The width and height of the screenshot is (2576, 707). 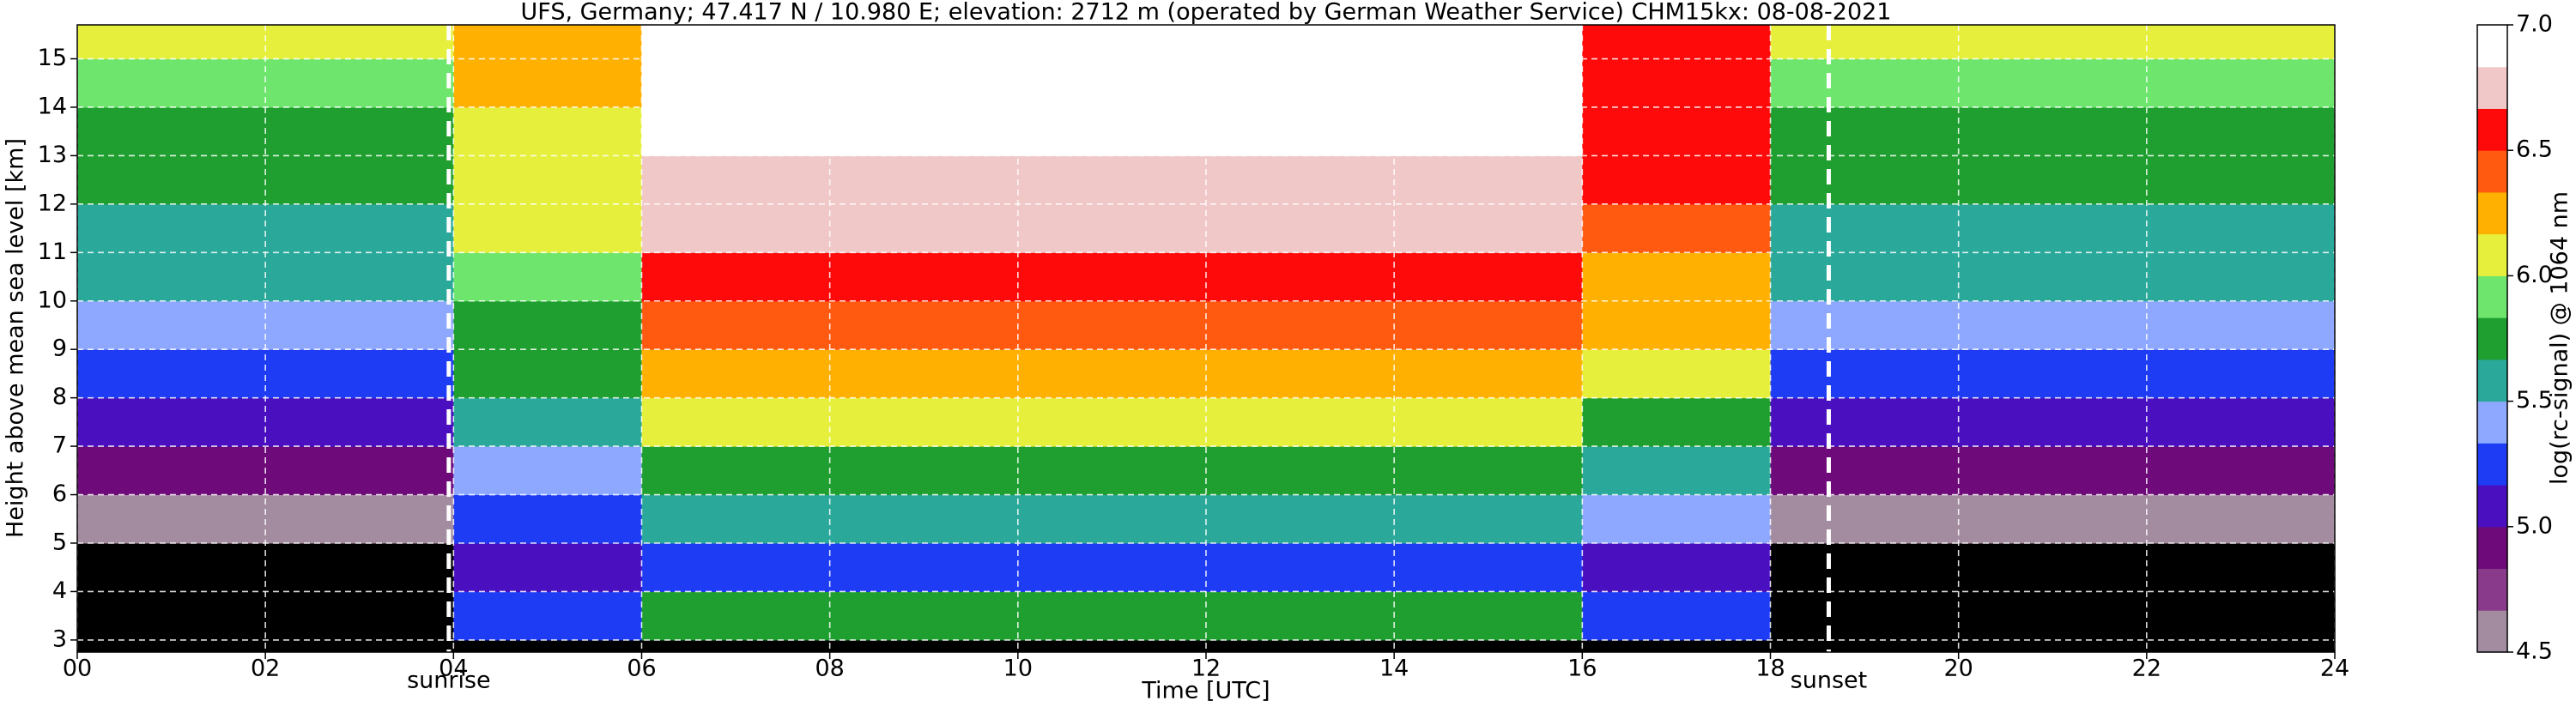 What do you see at coordinates (2146, 669) in the screenshot?
I see `x-tick-label: 22` at bounding box center [2146, 669].